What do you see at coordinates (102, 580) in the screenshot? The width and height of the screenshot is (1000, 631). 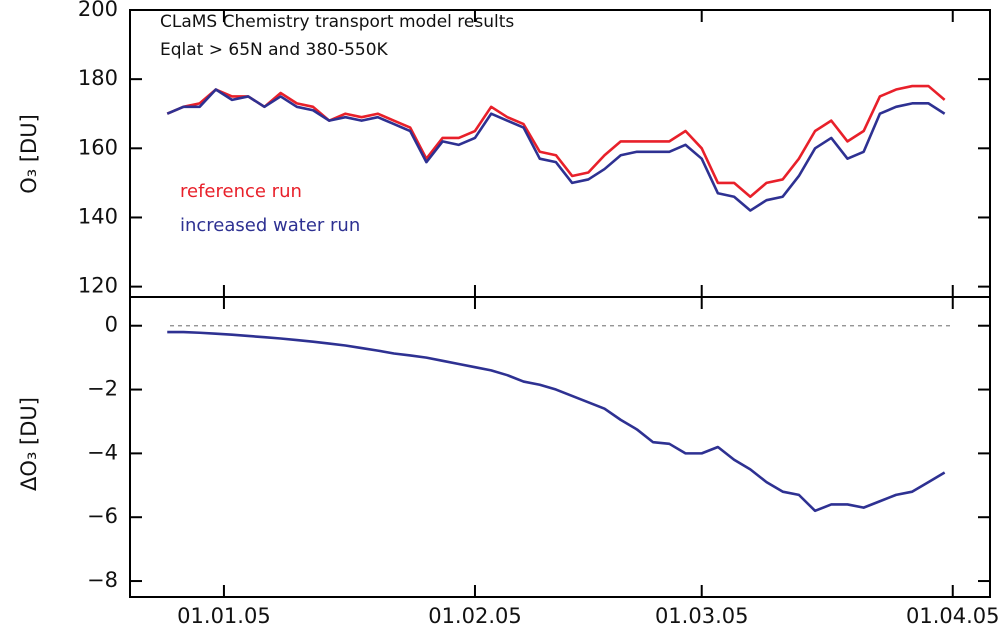 I see `y-tick-label: −8` at bounding box center [102, 580].